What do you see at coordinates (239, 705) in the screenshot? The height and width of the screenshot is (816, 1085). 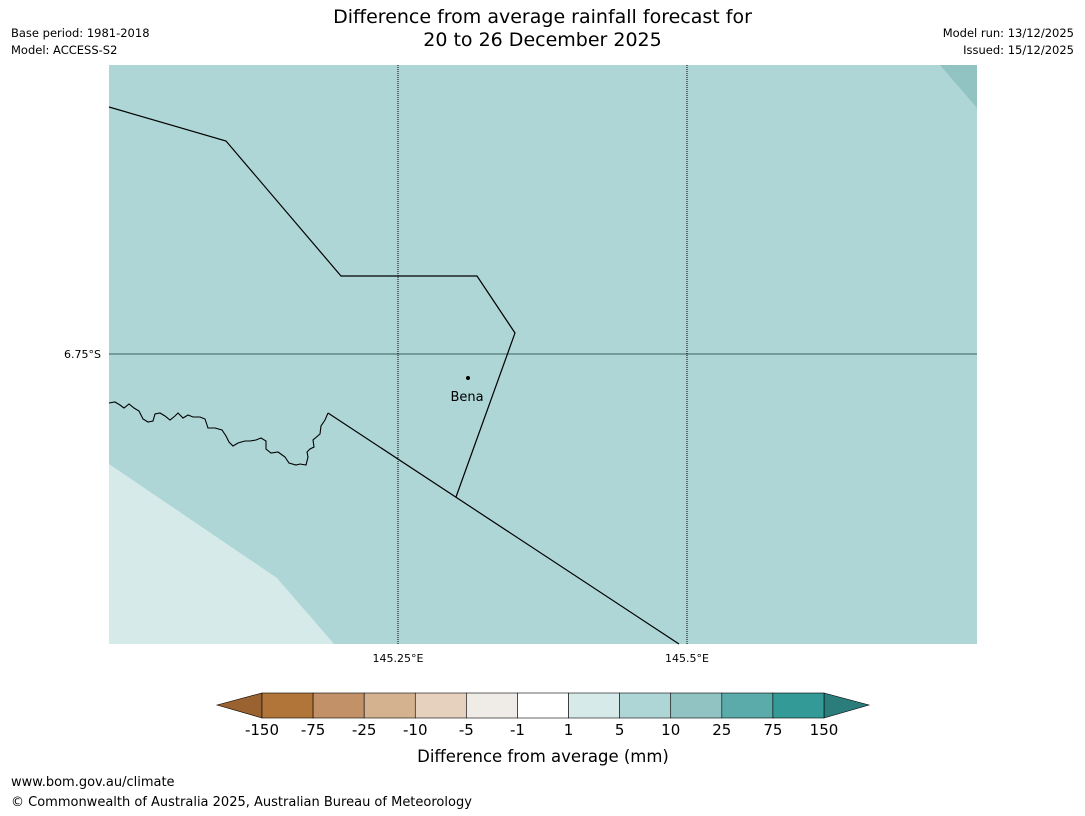 I see `colorbar-low-extend` at bounding box center [239, 705].